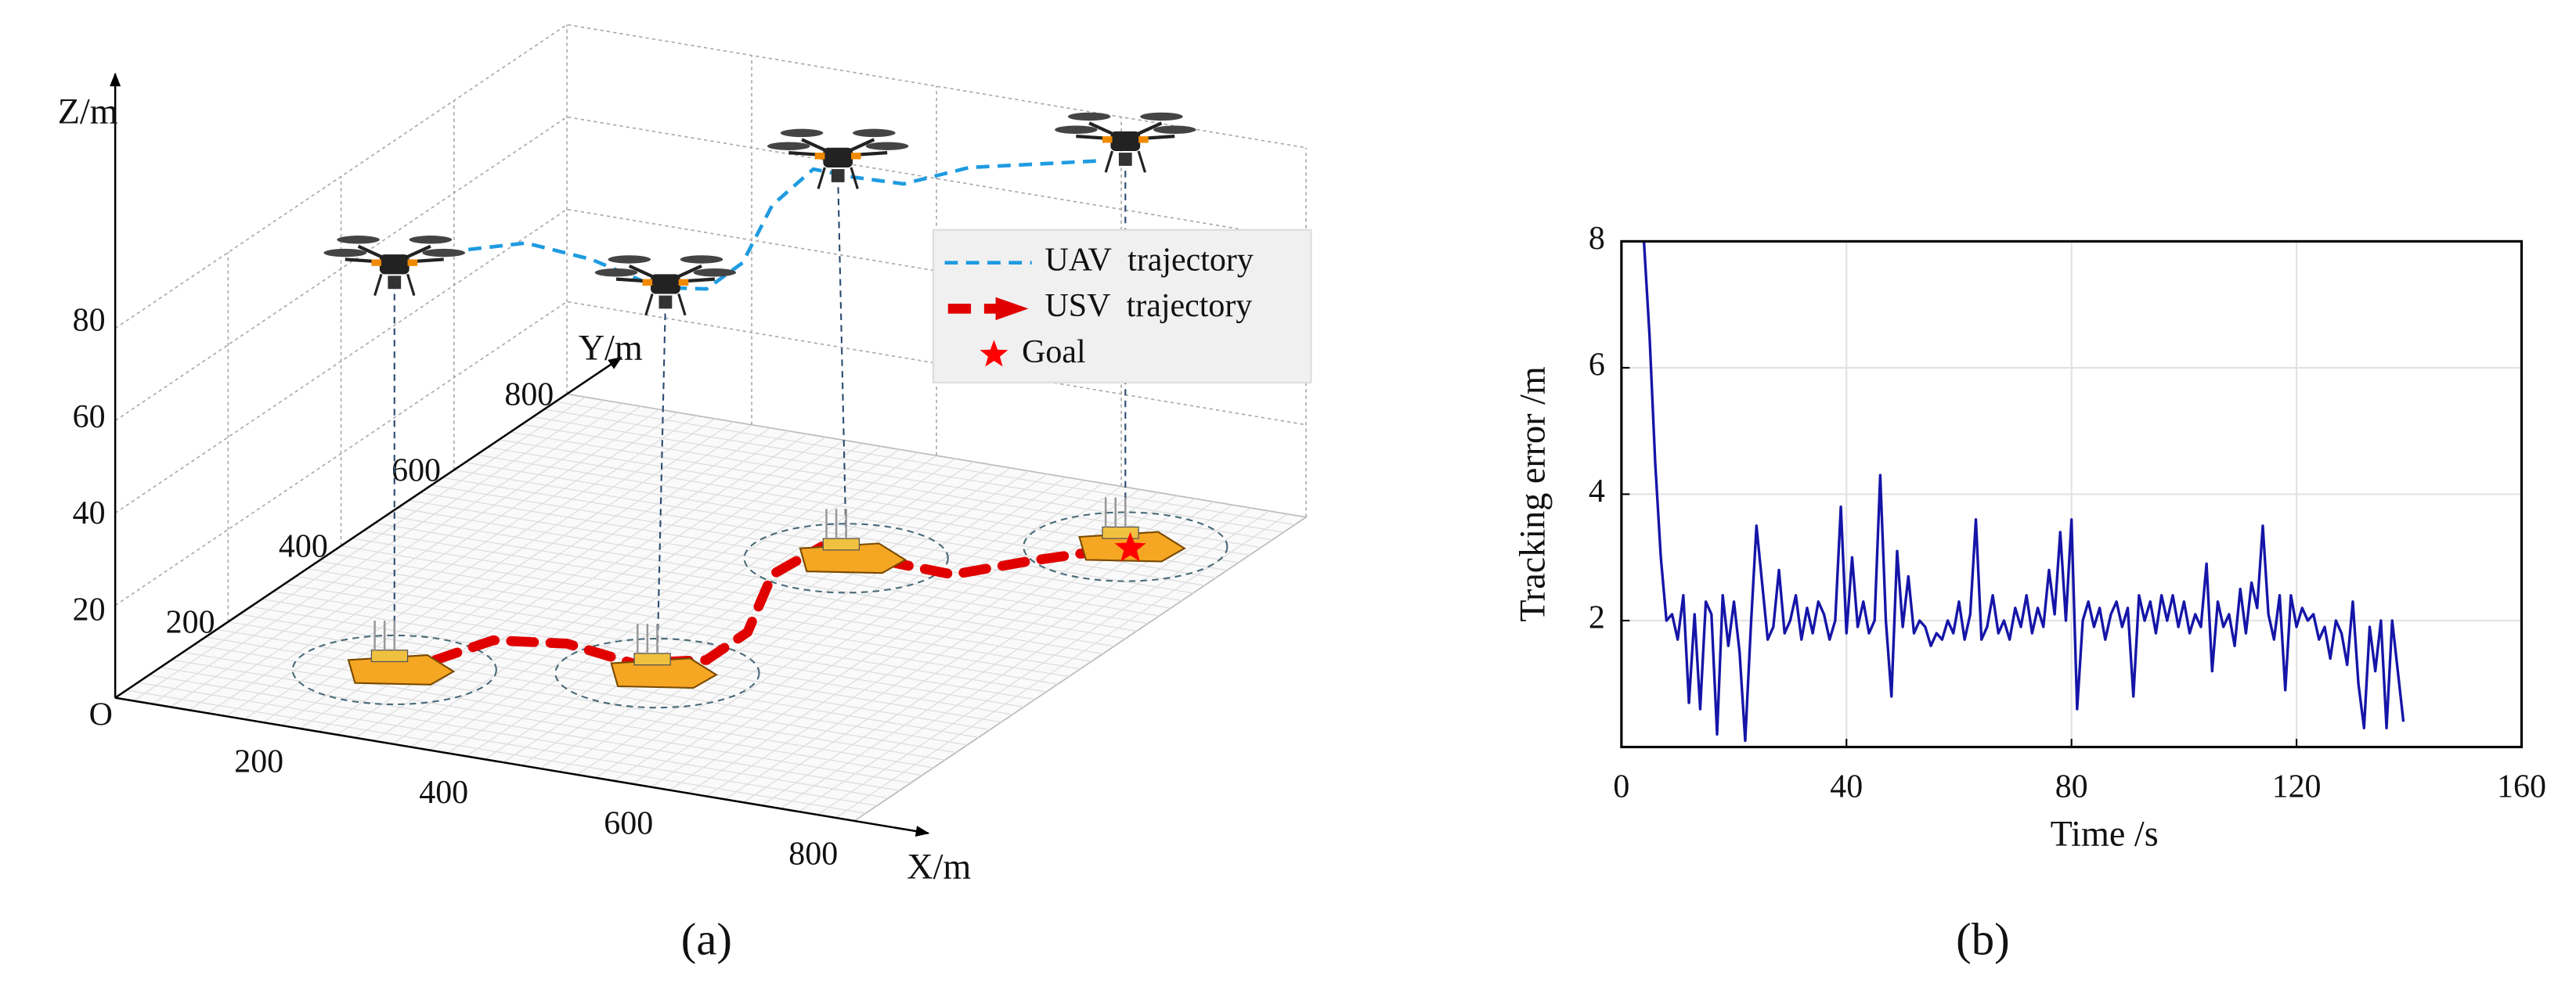 This screenshot has height=990, width=2576. Describe the element at coordinates (661, 481) in the screenshot. I see `projection-line` at that location.